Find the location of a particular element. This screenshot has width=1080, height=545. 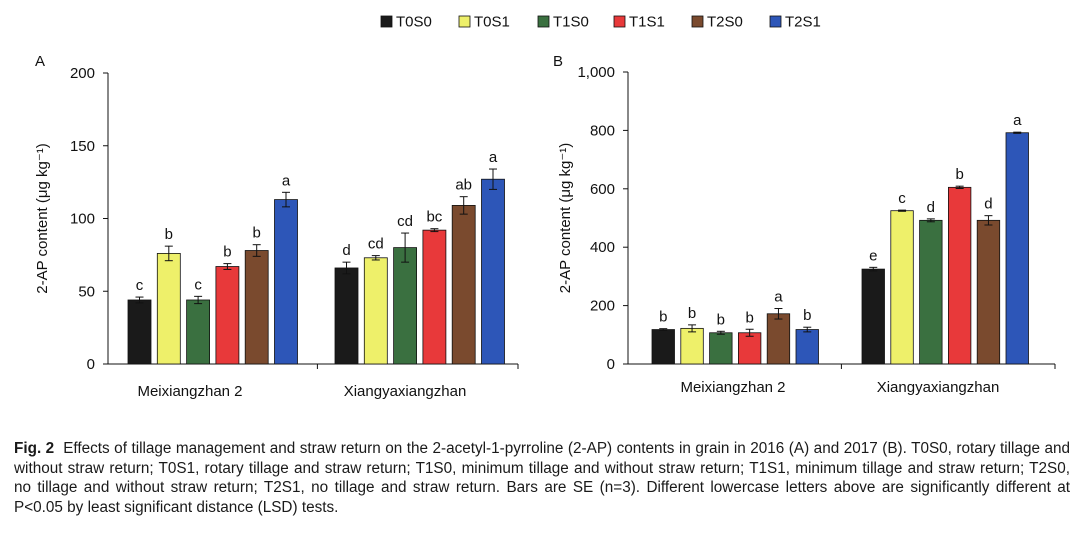

legend-swatch-t1s1 is located at coordinates (619, 21).